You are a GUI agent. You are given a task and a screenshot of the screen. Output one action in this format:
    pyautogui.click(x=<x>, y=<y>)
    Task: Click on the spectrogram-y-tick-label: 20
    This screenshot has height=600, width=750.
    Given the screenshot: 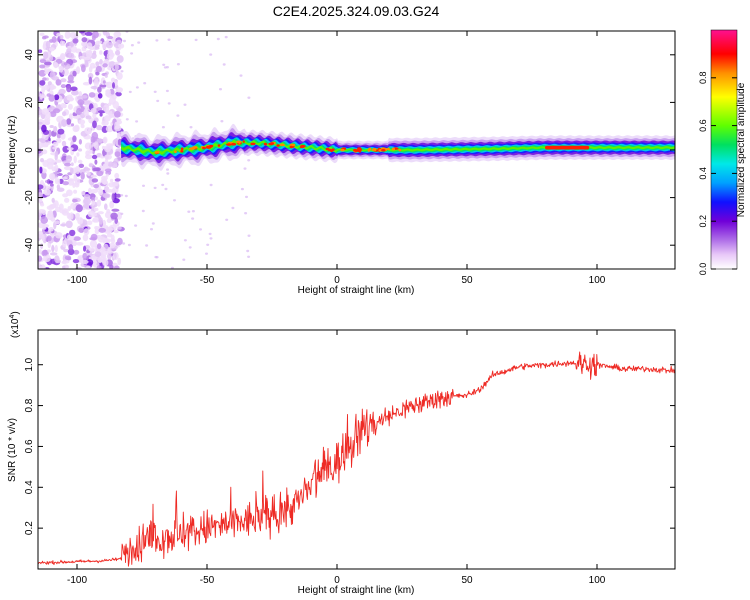 What is the action you would take?
    pyautogui.click(x=29, y=102)
    